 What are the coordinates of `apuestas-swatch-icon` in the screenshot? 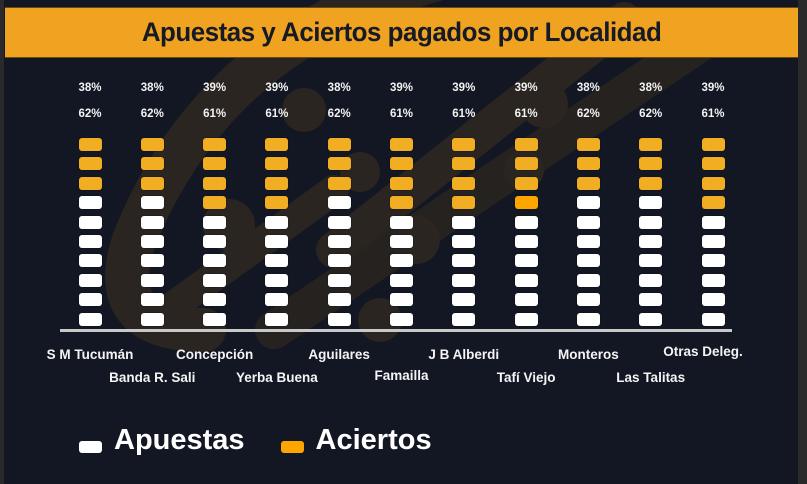 It's located at (90, 446).